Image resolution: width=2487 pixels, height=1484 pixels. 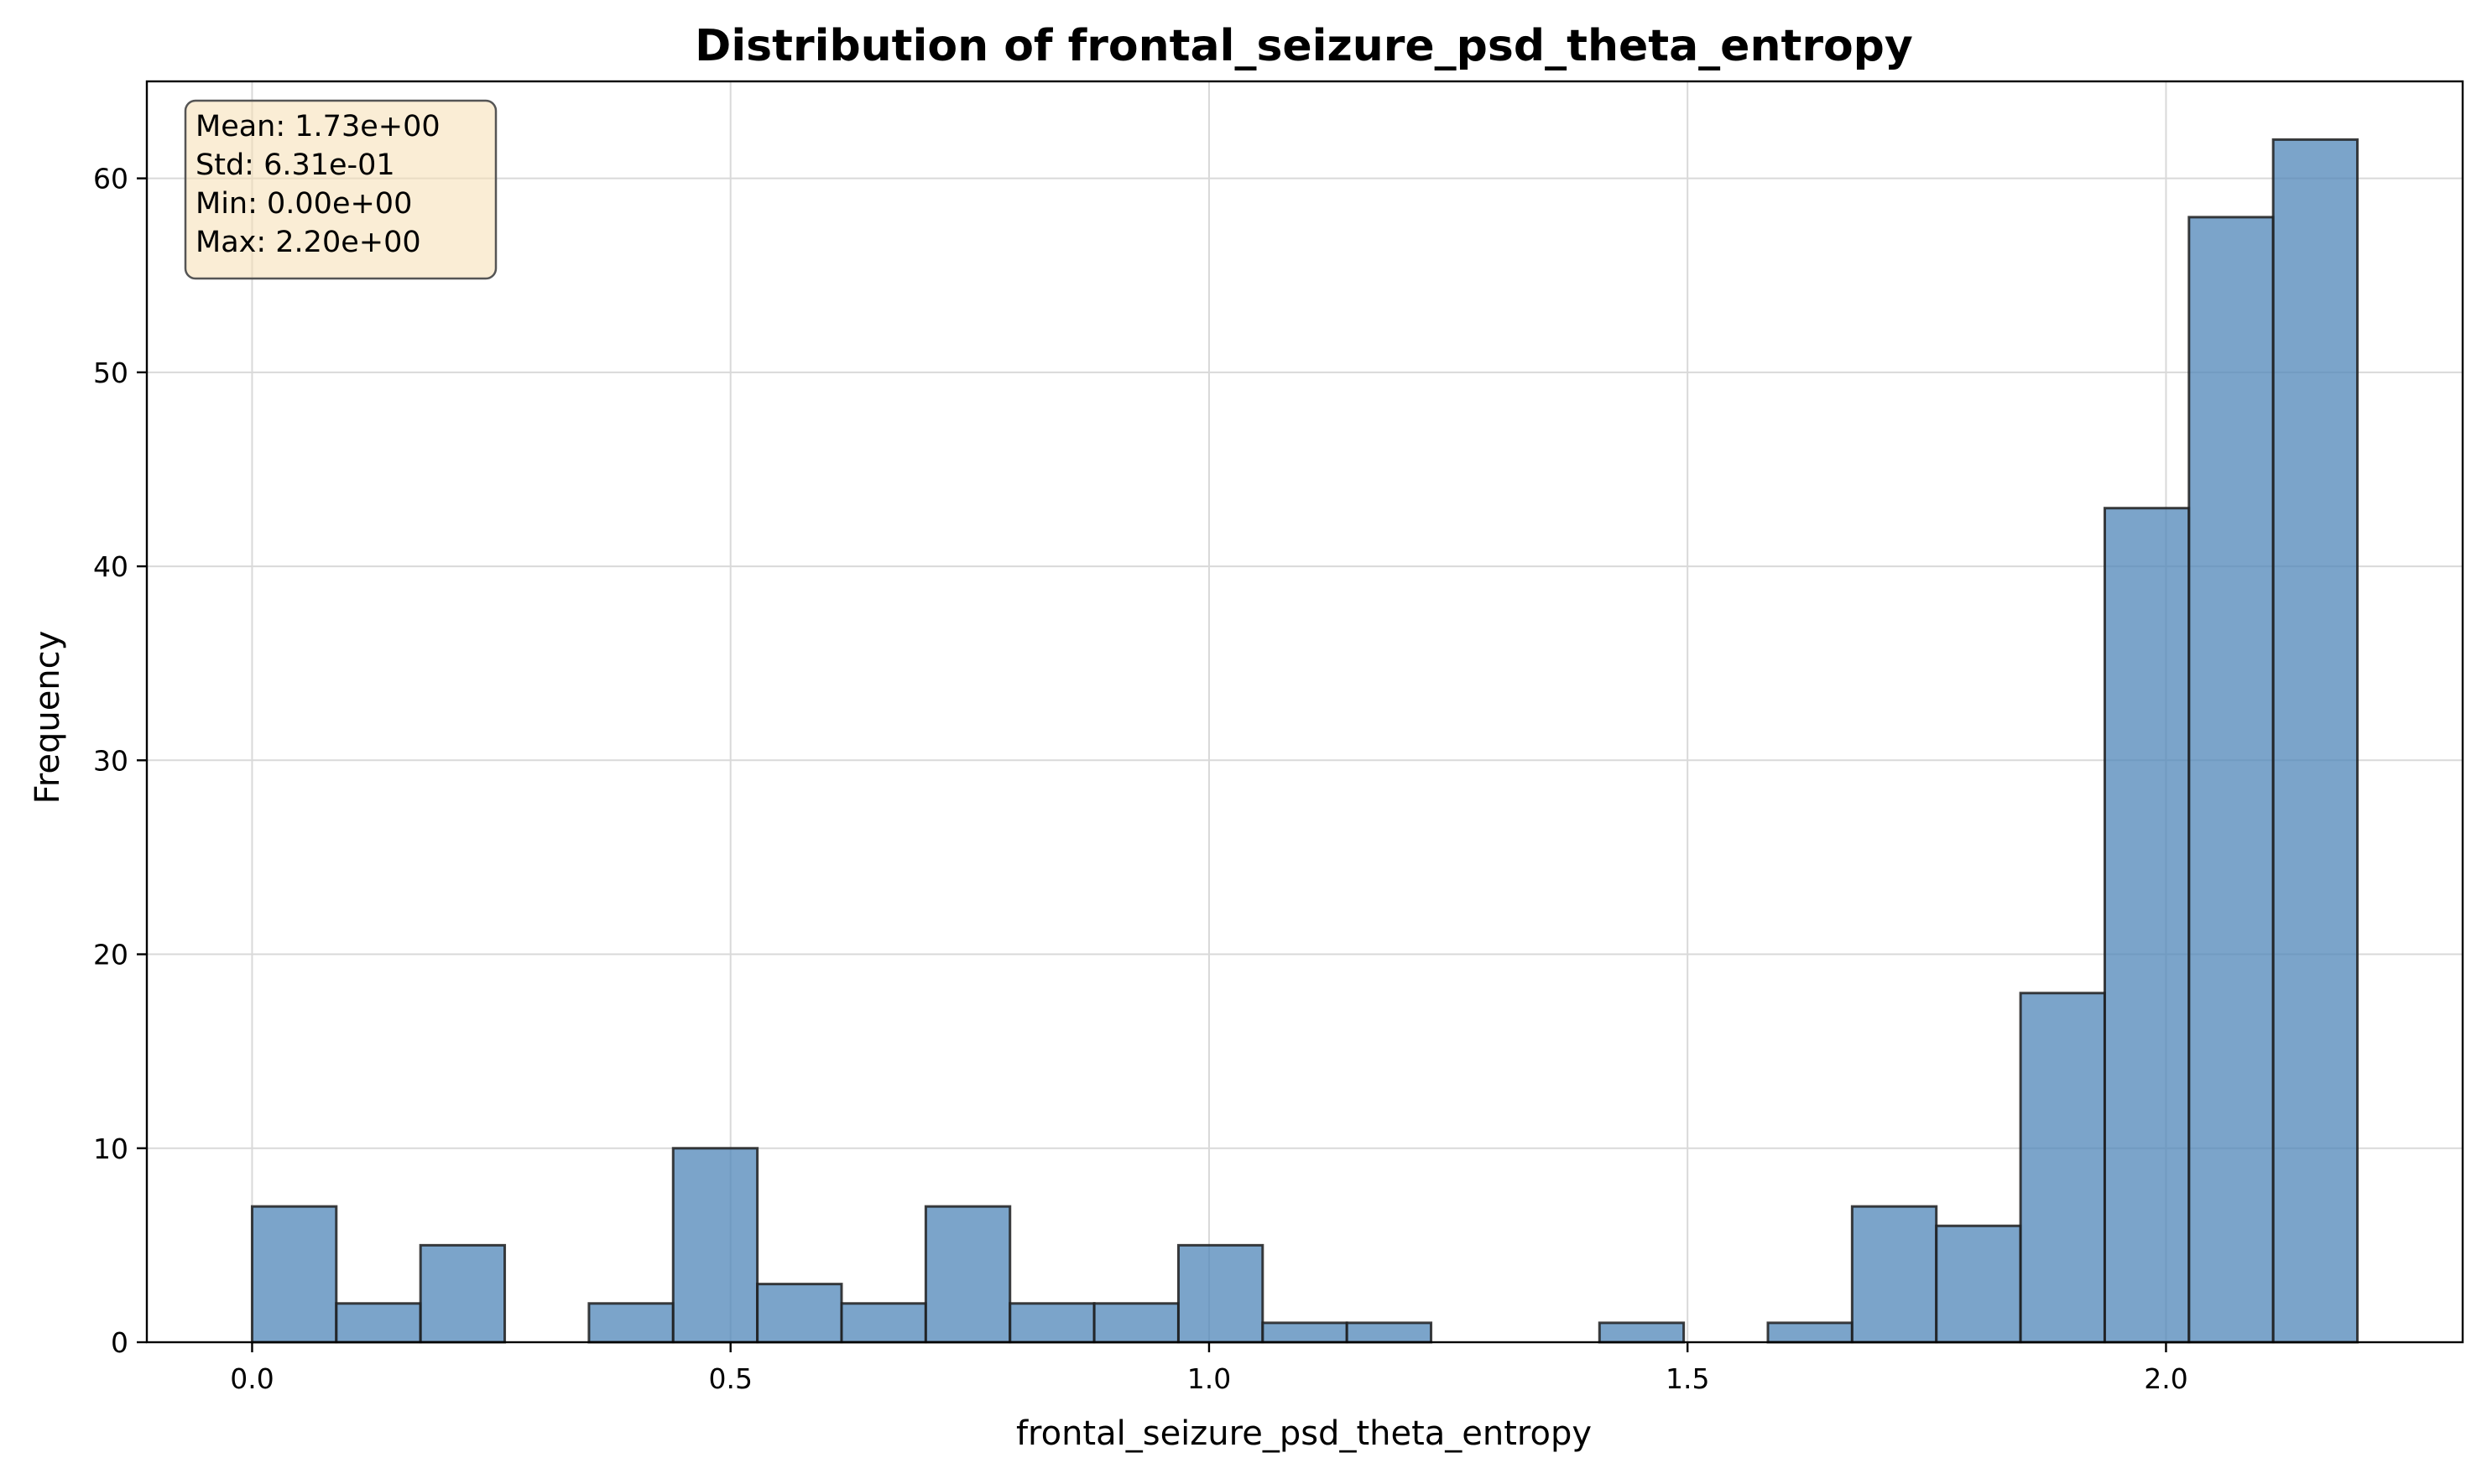 I want to click on y-tick-label: 30, so click(x=110, y=760).